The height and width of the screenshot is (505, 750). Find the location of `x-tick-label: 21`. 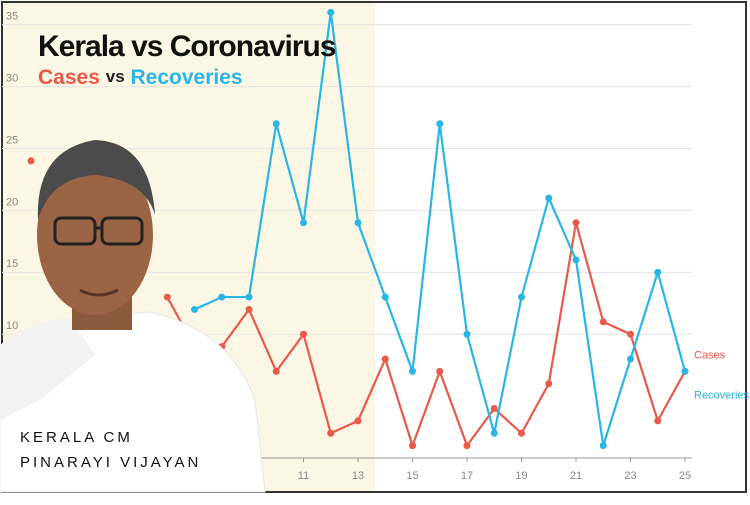

x-tick-label: 21 is located at coordinates (576, 476).